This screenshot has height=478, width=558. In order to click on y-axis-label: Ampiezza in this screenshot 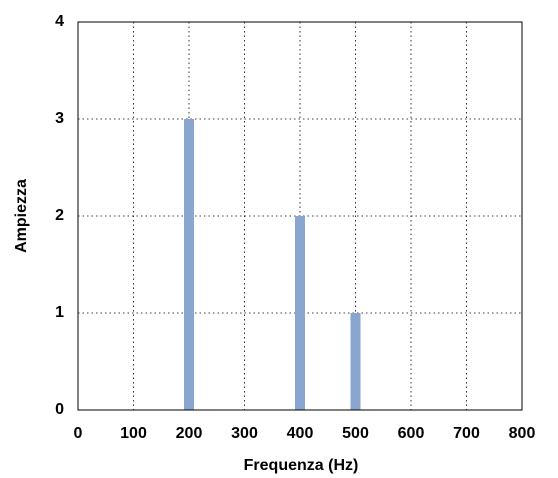, I will do `click(21, 216)`.